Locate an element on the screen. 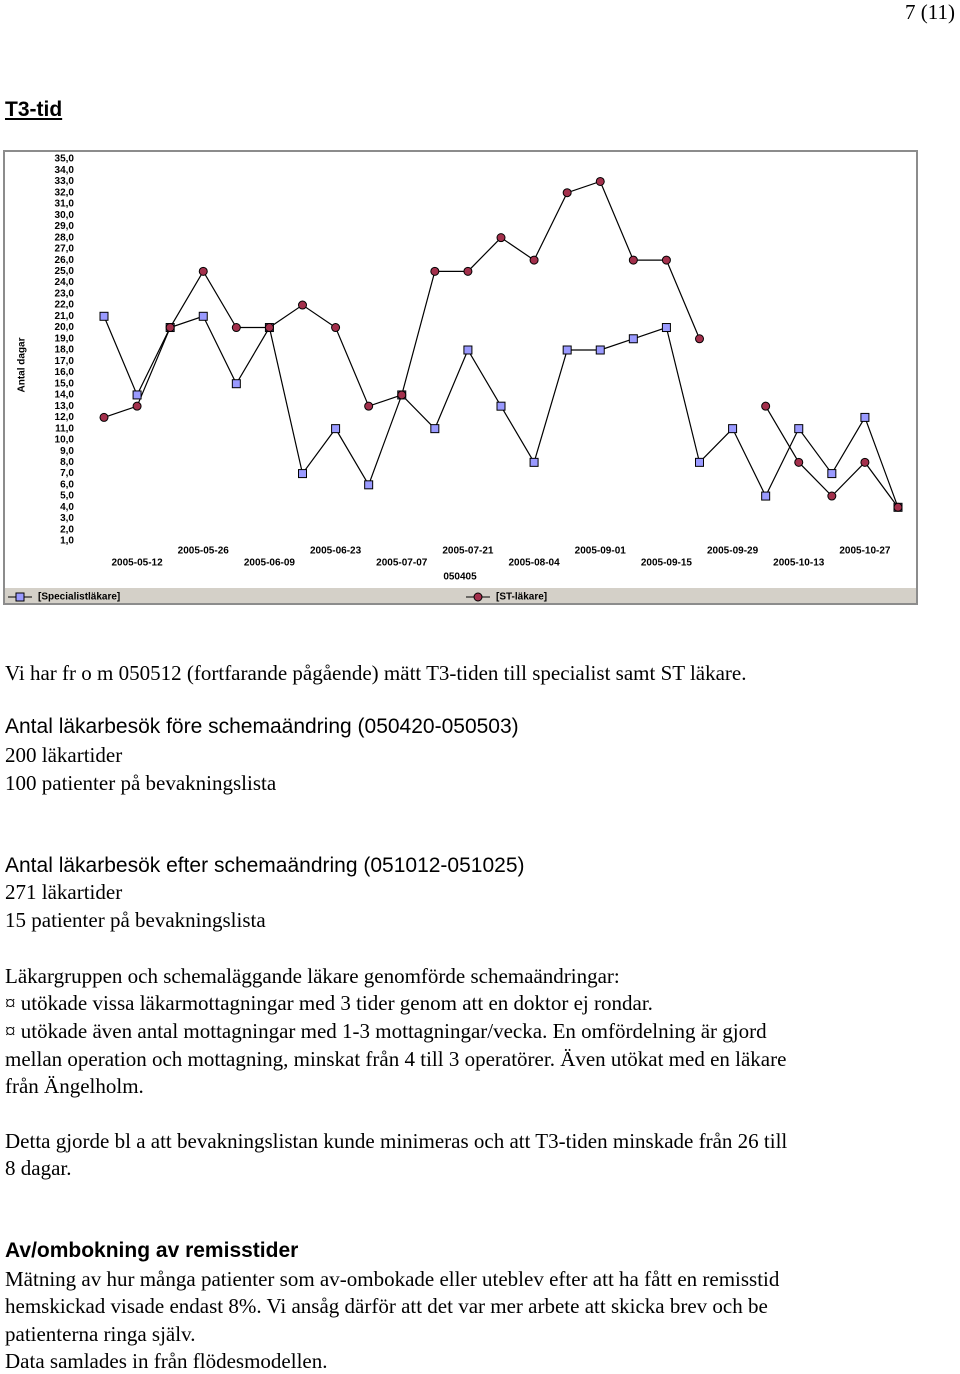 The height and width of the screenshot is (1374, 960). x-tick-label: 2005-09-15 is located at coordinates (667, 563).